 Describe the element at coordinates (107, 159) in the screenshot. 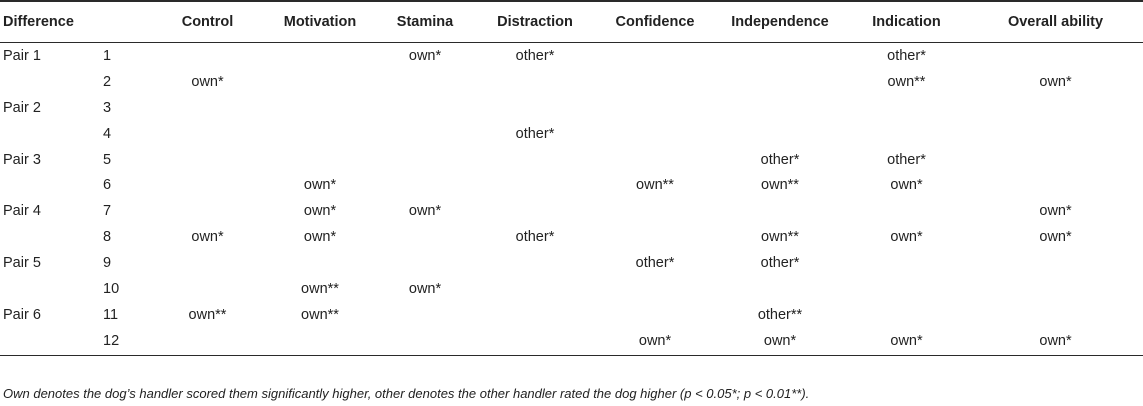

I see `row-number: 5` at that location.